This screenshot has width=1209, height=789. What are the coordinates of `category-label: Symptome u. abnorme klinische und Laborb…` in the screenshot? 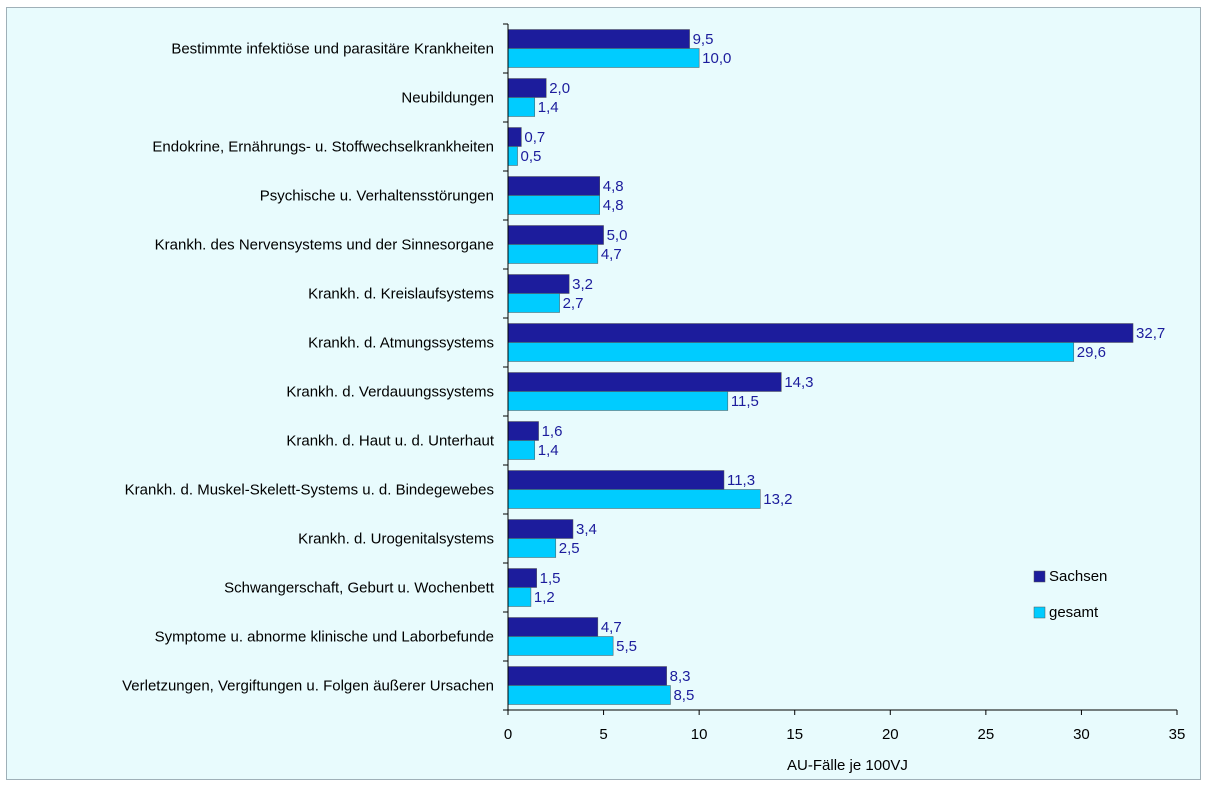 It's located at (324, 637).